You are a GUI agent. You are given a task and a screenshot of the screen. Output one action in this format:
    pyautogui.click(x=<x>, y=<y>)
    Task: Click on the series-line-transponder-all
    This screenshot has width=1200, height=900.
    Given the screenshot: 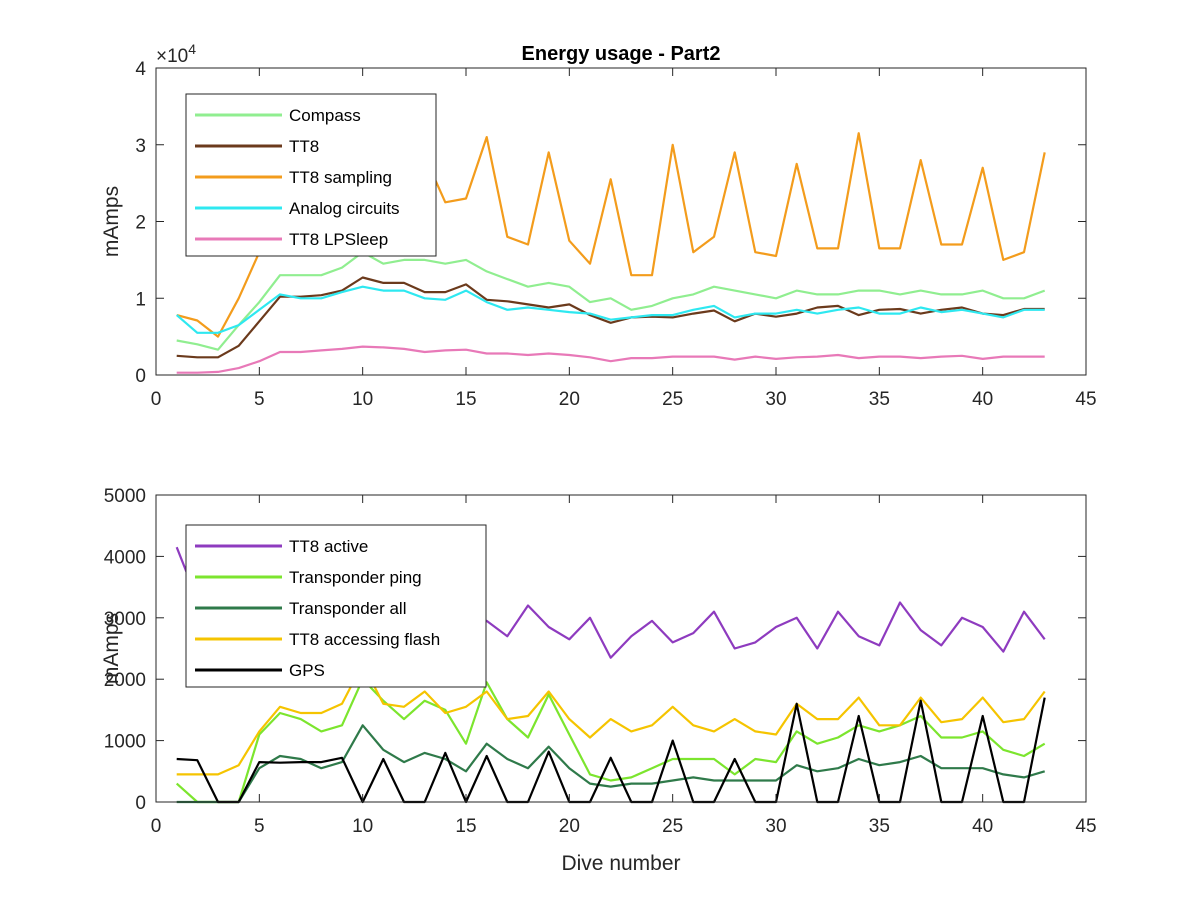 What is the action you would take?
    pyautogui.click(x=611, y=764)
    